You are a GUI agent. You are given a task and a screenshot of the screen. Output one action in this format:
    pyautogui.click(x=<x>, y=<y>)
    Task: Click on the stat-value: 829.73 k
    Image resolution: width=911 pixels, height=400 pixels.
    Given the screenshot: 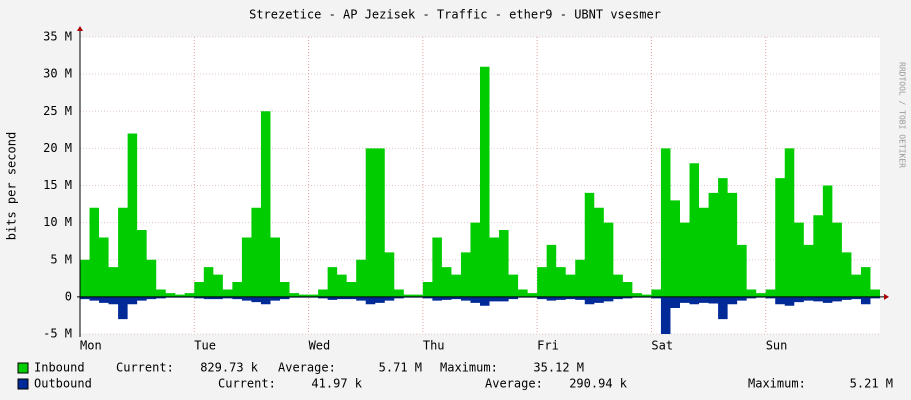 What is the action you would take?
    pyautogui.click(x=229, y=368)
    